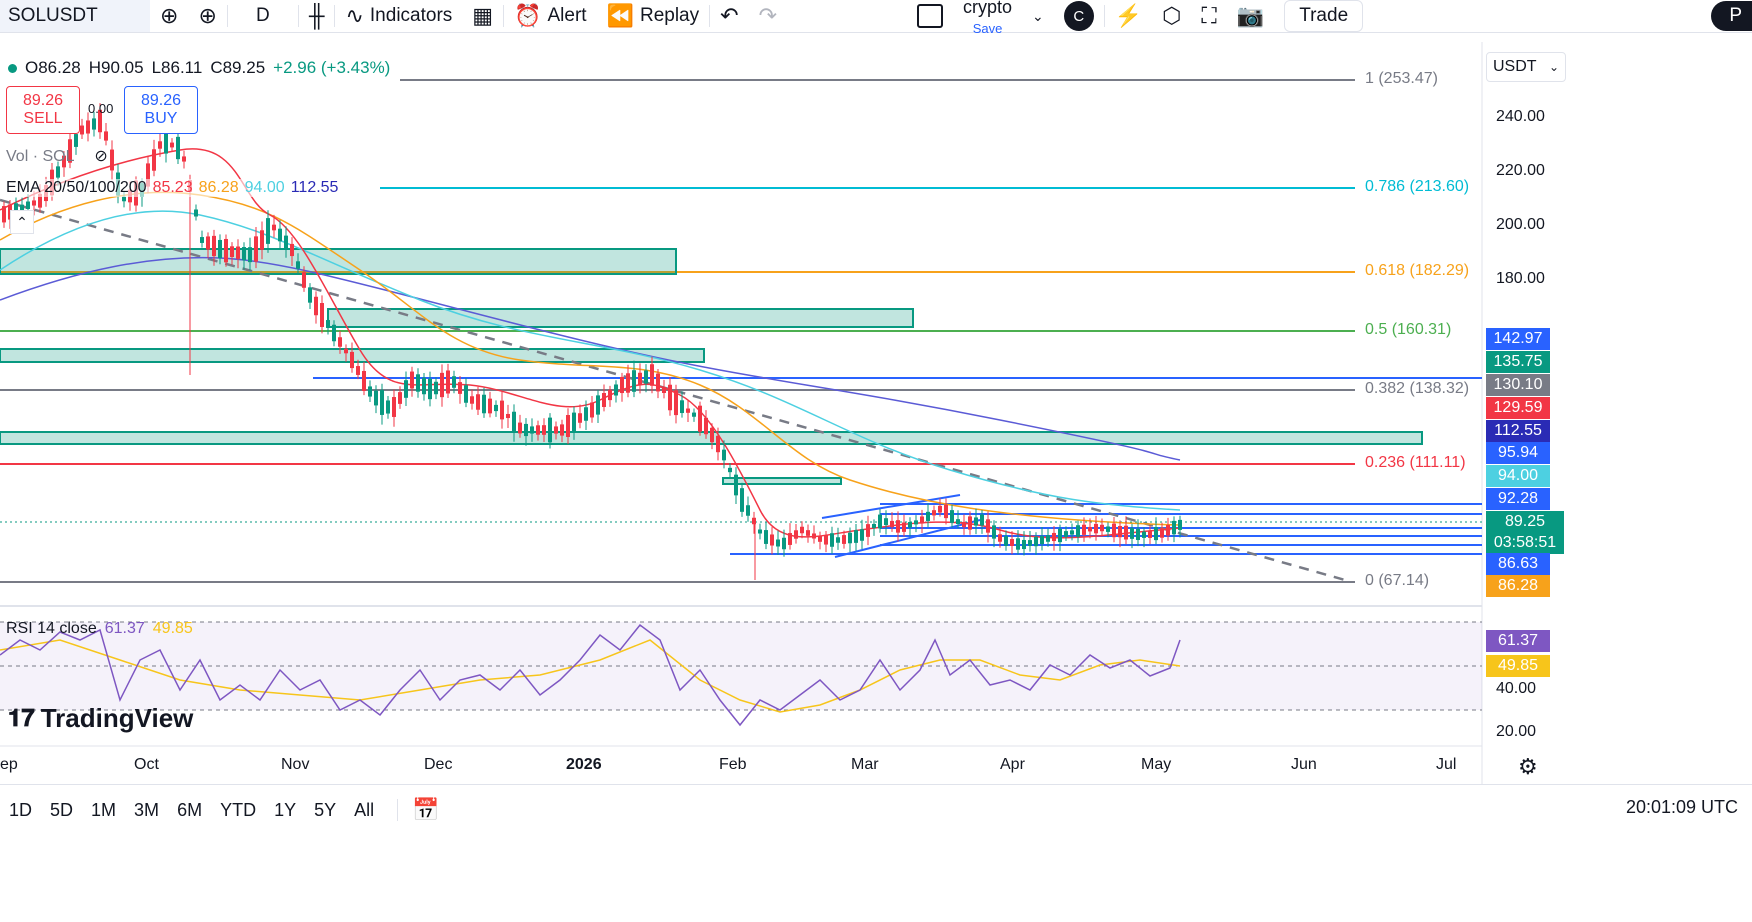 The image size is (1752, 922). Describe the element at coordinates (169, 15) in the screenshot. I see `compare-icon: ⊕` at that location.